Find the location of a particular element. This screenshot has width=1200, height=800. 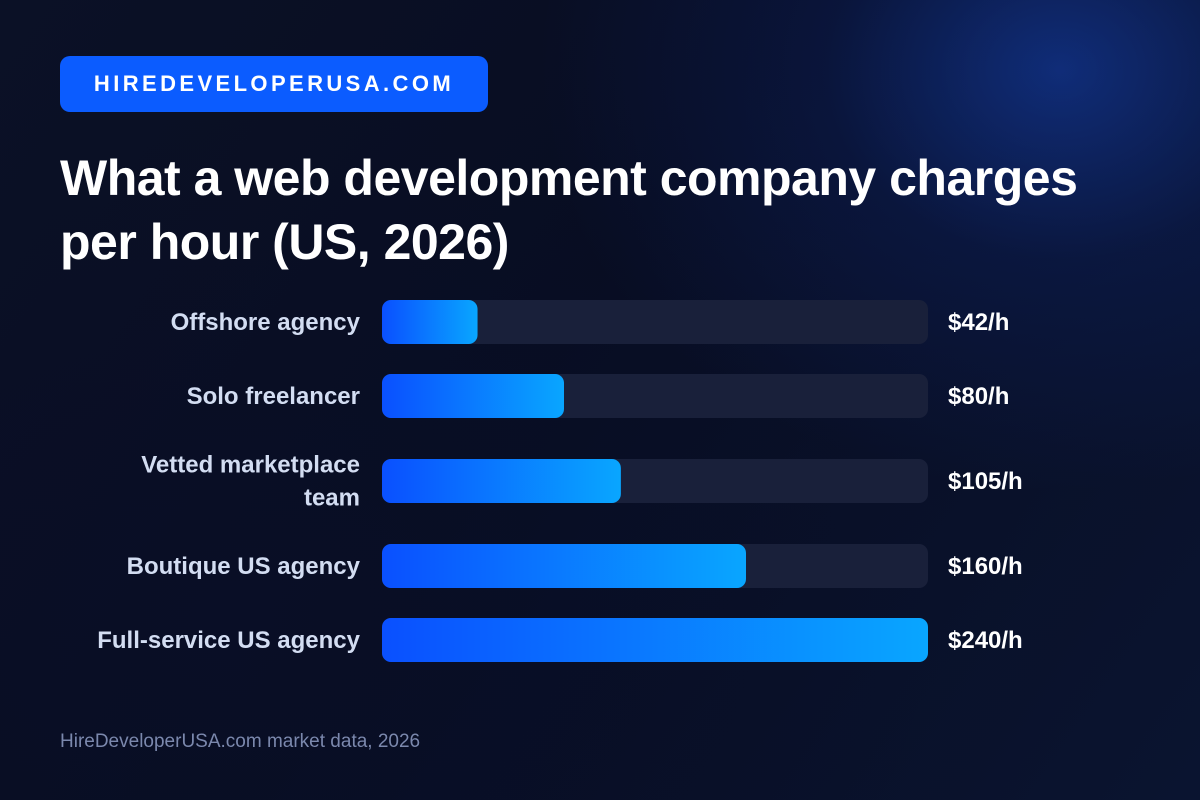

value-label: $42/h is located at coordinates (978, 322).